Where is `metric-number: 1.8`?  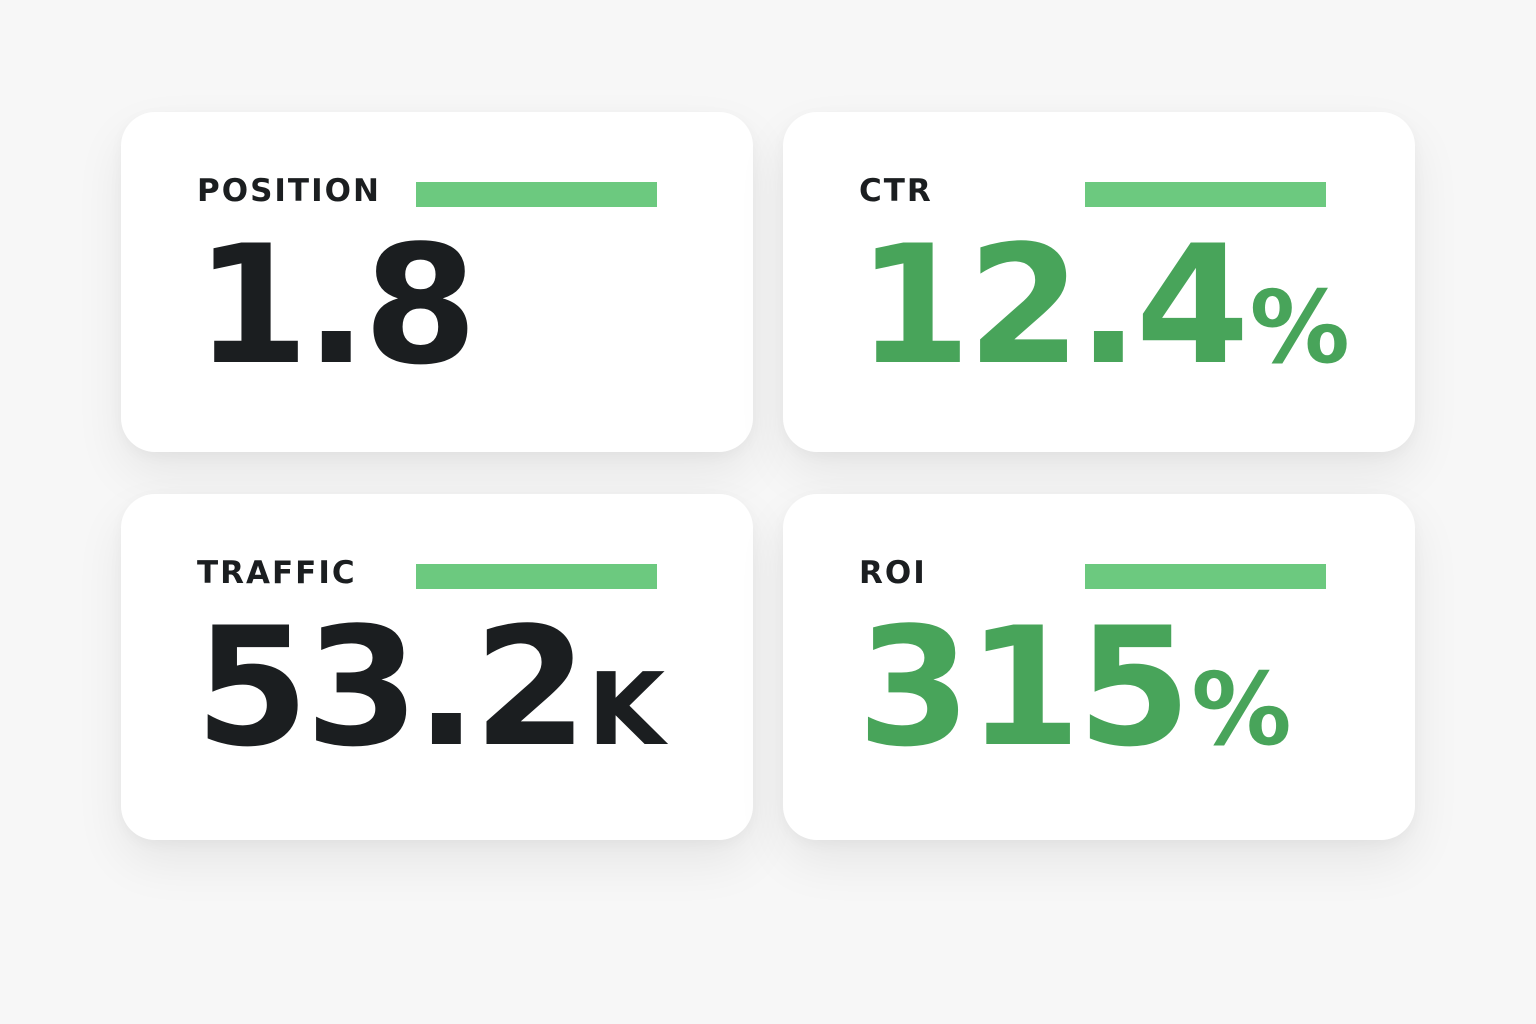 metric-number: 1.8 is located at coordinates (336, 305).